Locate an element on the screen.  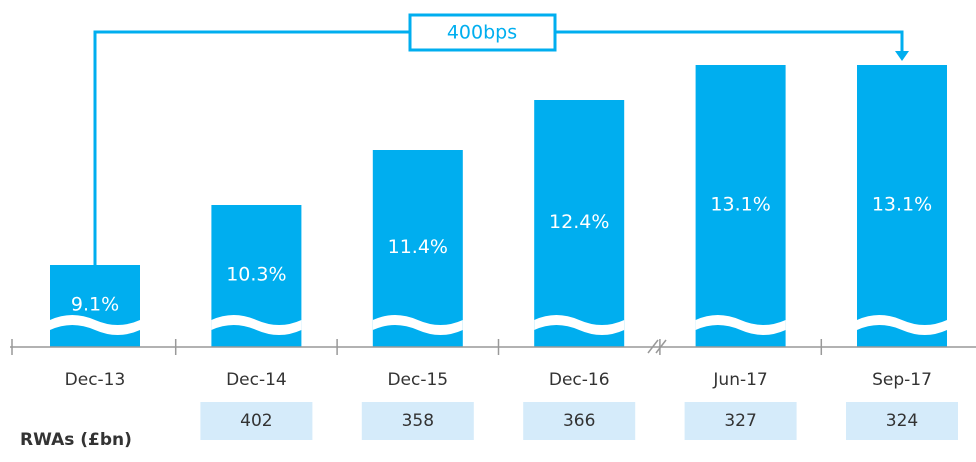
table-value: 402 is located at coordinates (256, 421).